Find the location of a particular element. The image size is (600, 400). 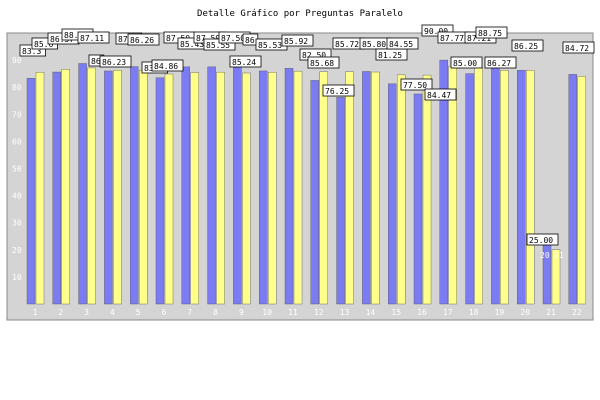

svg-text: 83.3 is located at coordinates (31, 51).